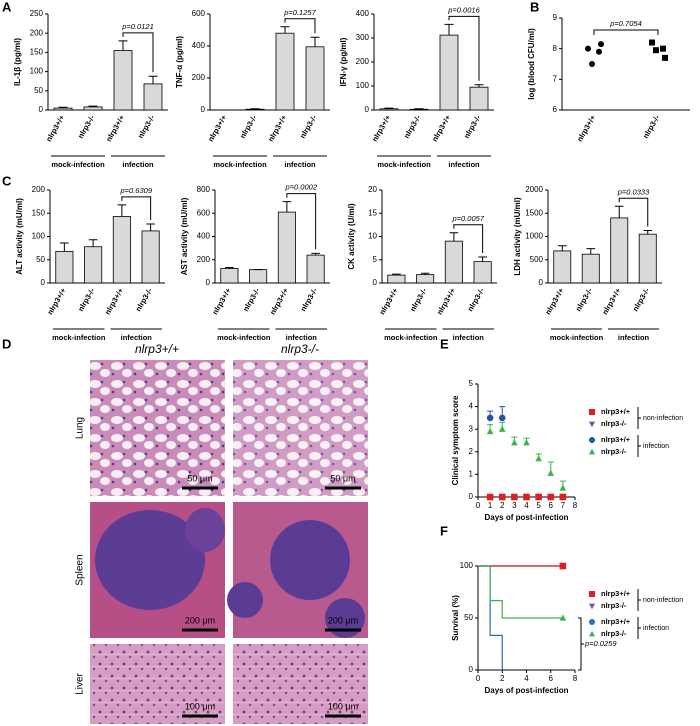 This screenshot has width=700, height=726. What do you see at coordinates (300, 164) in the screenshot?
I see `group-label: infection` at bounding box center [300, 164].